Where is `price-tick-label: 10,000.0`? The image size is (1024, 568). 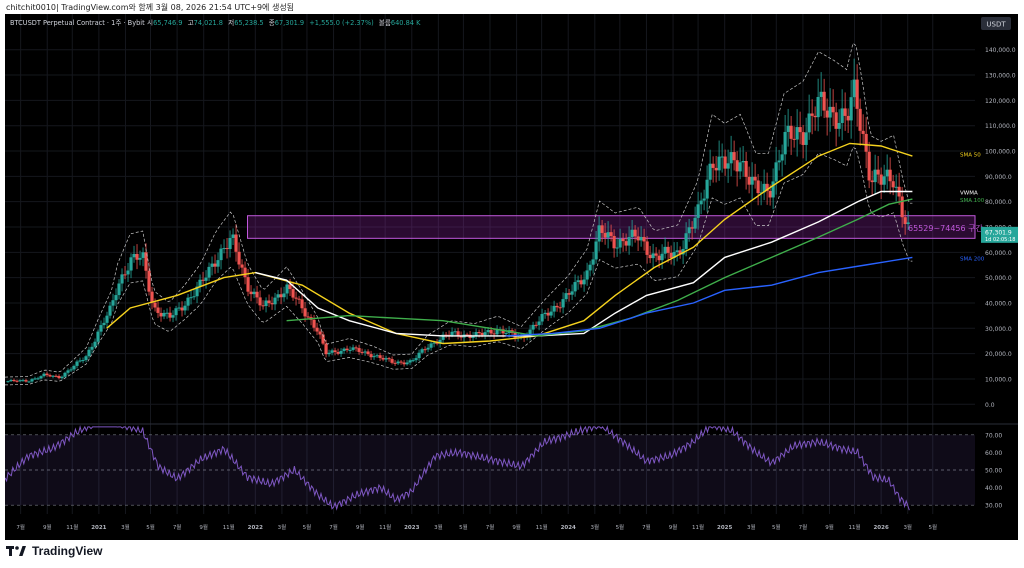
price-tick-label: 10,000.0 is located at coordinates (998, 379).